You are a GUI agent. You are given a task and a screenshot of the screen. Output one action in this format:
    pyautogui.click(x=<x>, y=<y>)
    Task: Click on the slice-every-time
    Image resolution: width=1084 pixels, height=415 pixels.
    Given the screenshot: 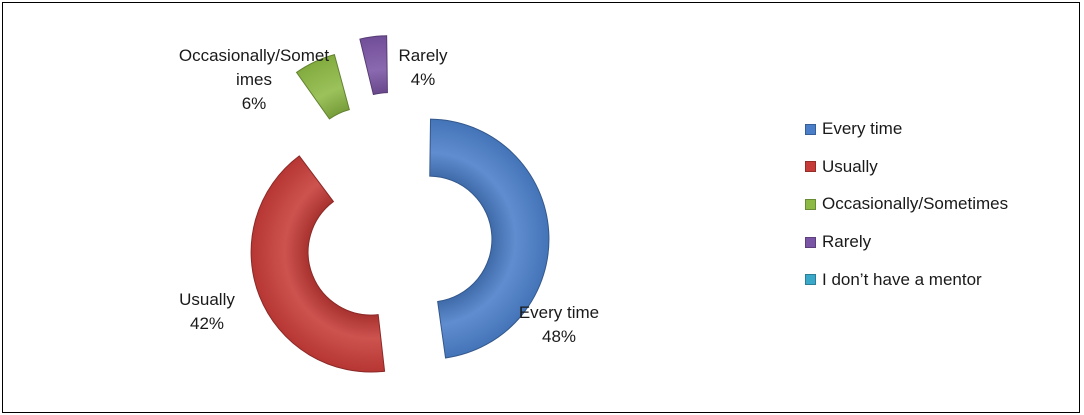 What is the action you would take?
    pyautogui.click(x=489, y=238)
    